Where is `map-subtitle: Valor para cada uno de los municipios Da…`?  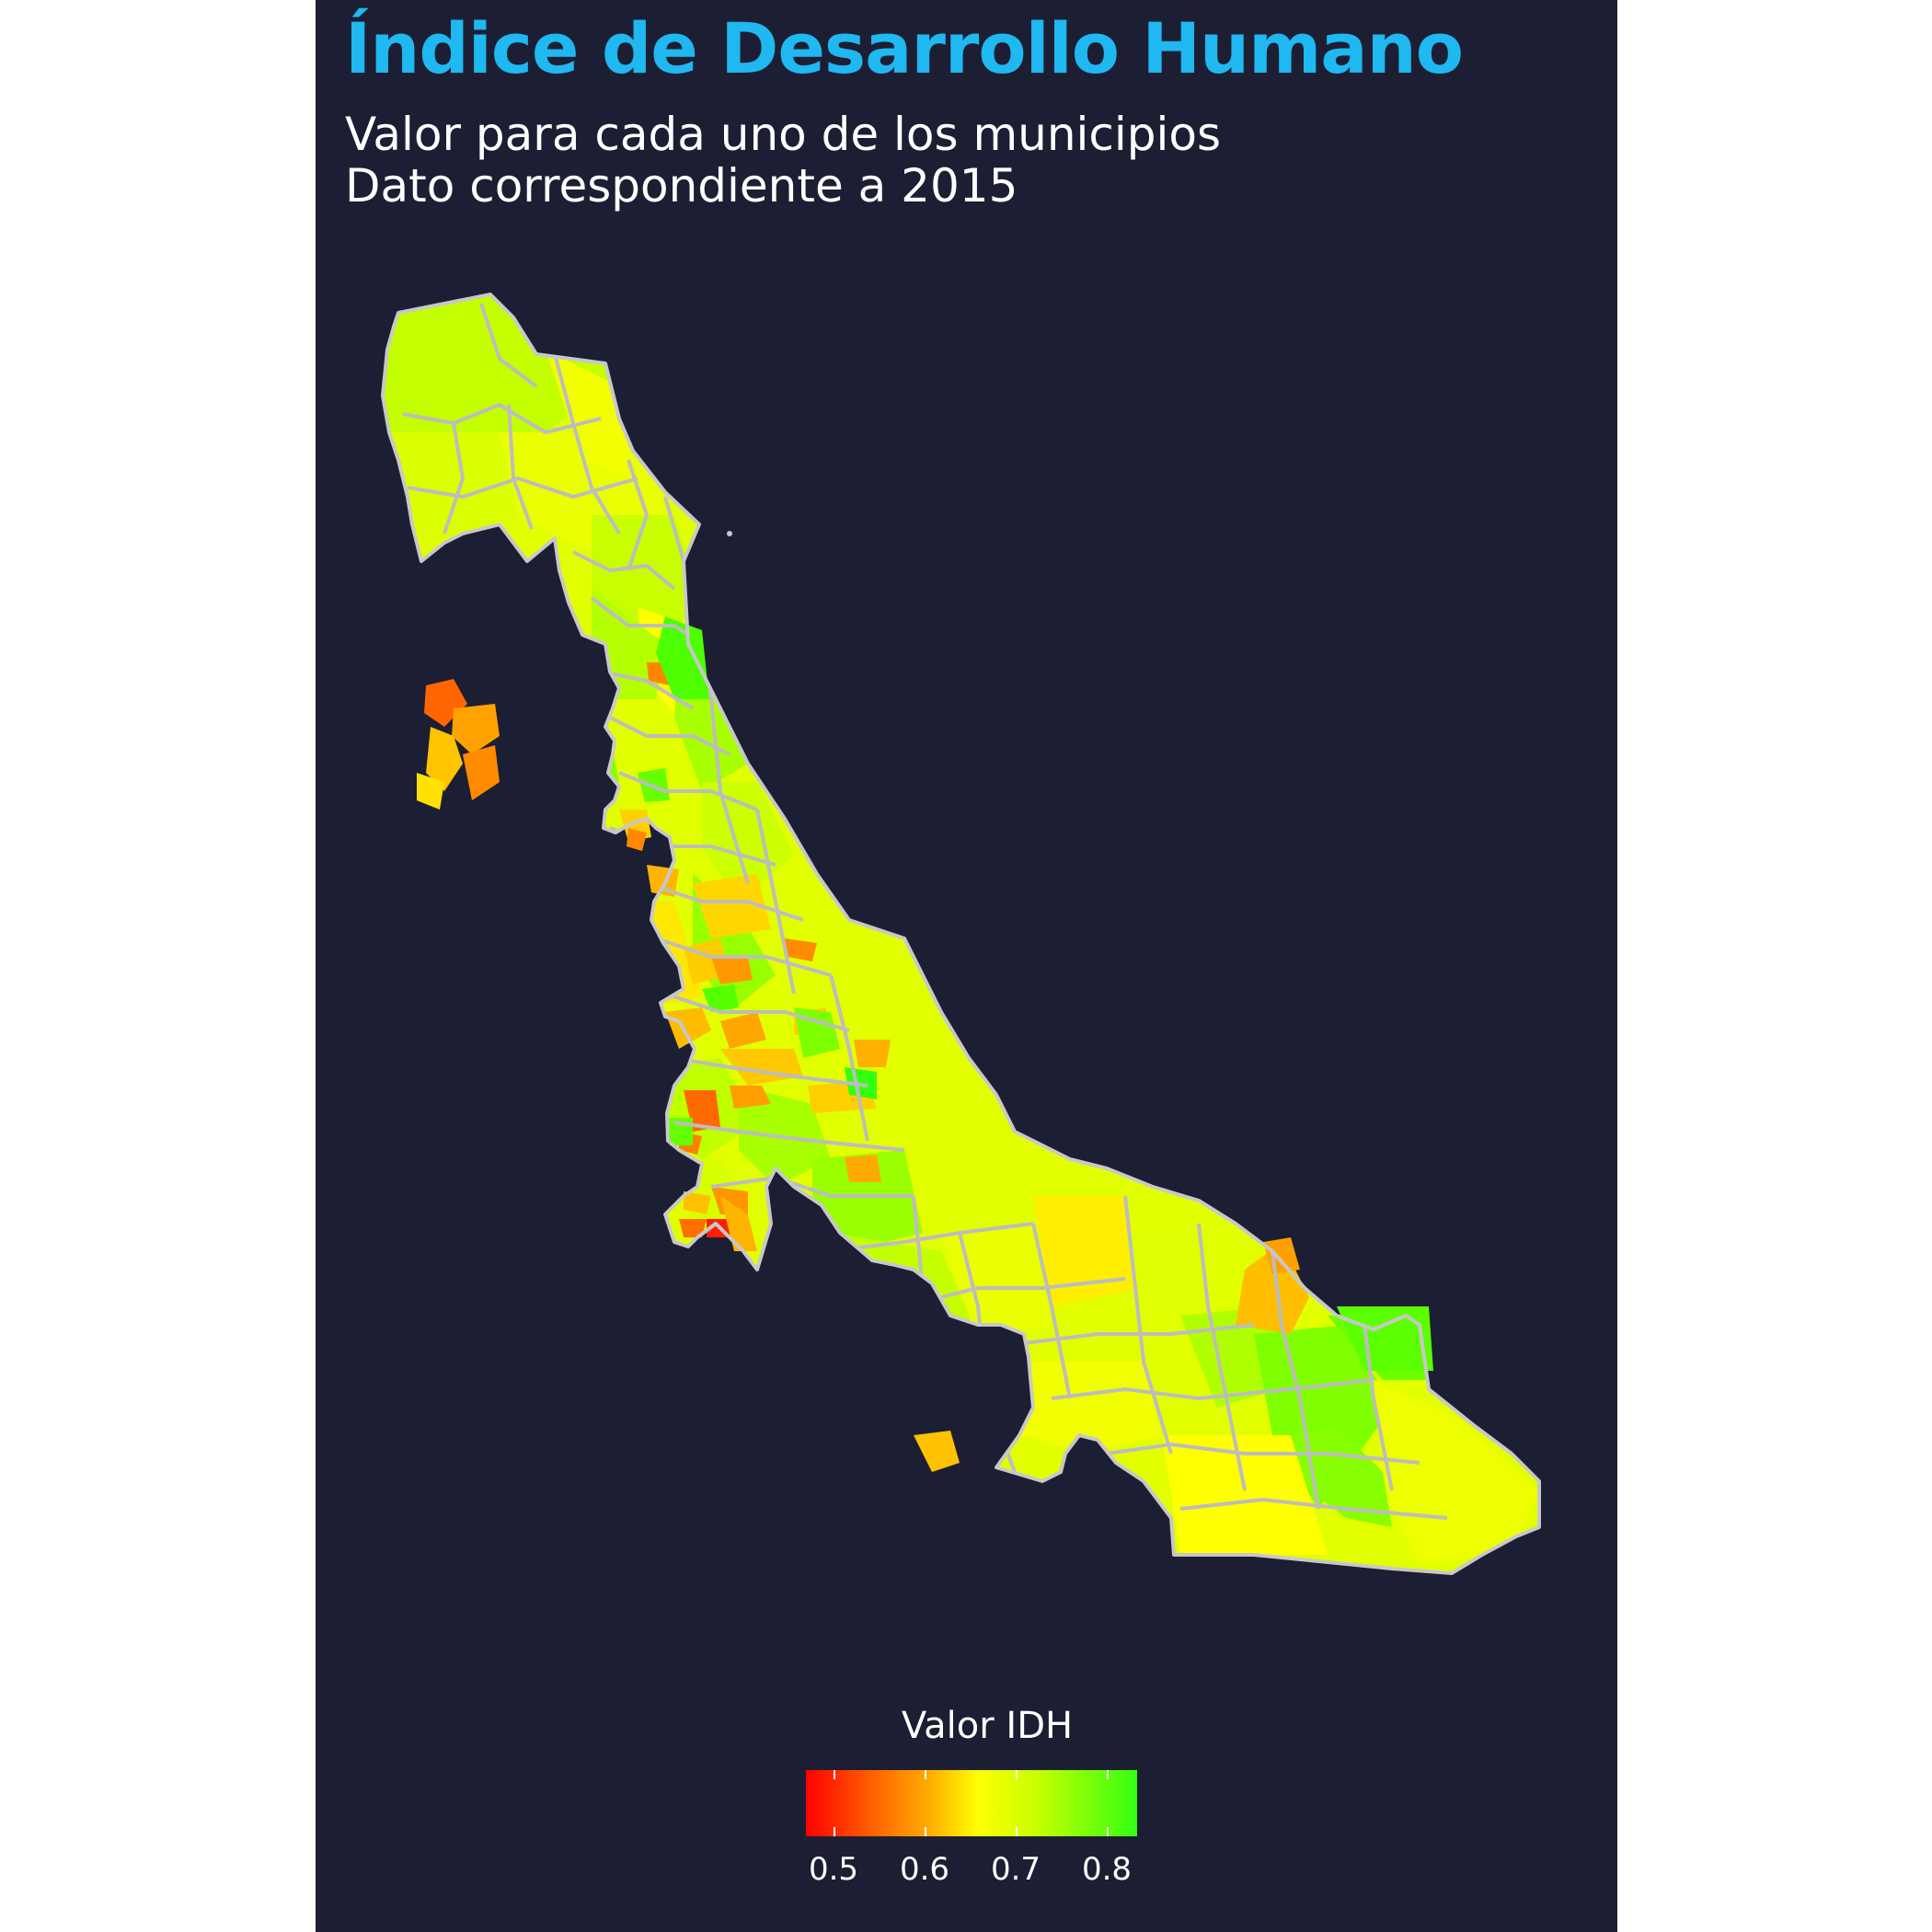 map-subtitle: Valor para cada uno de los municipios Da… is located at coordinates (783, 160).